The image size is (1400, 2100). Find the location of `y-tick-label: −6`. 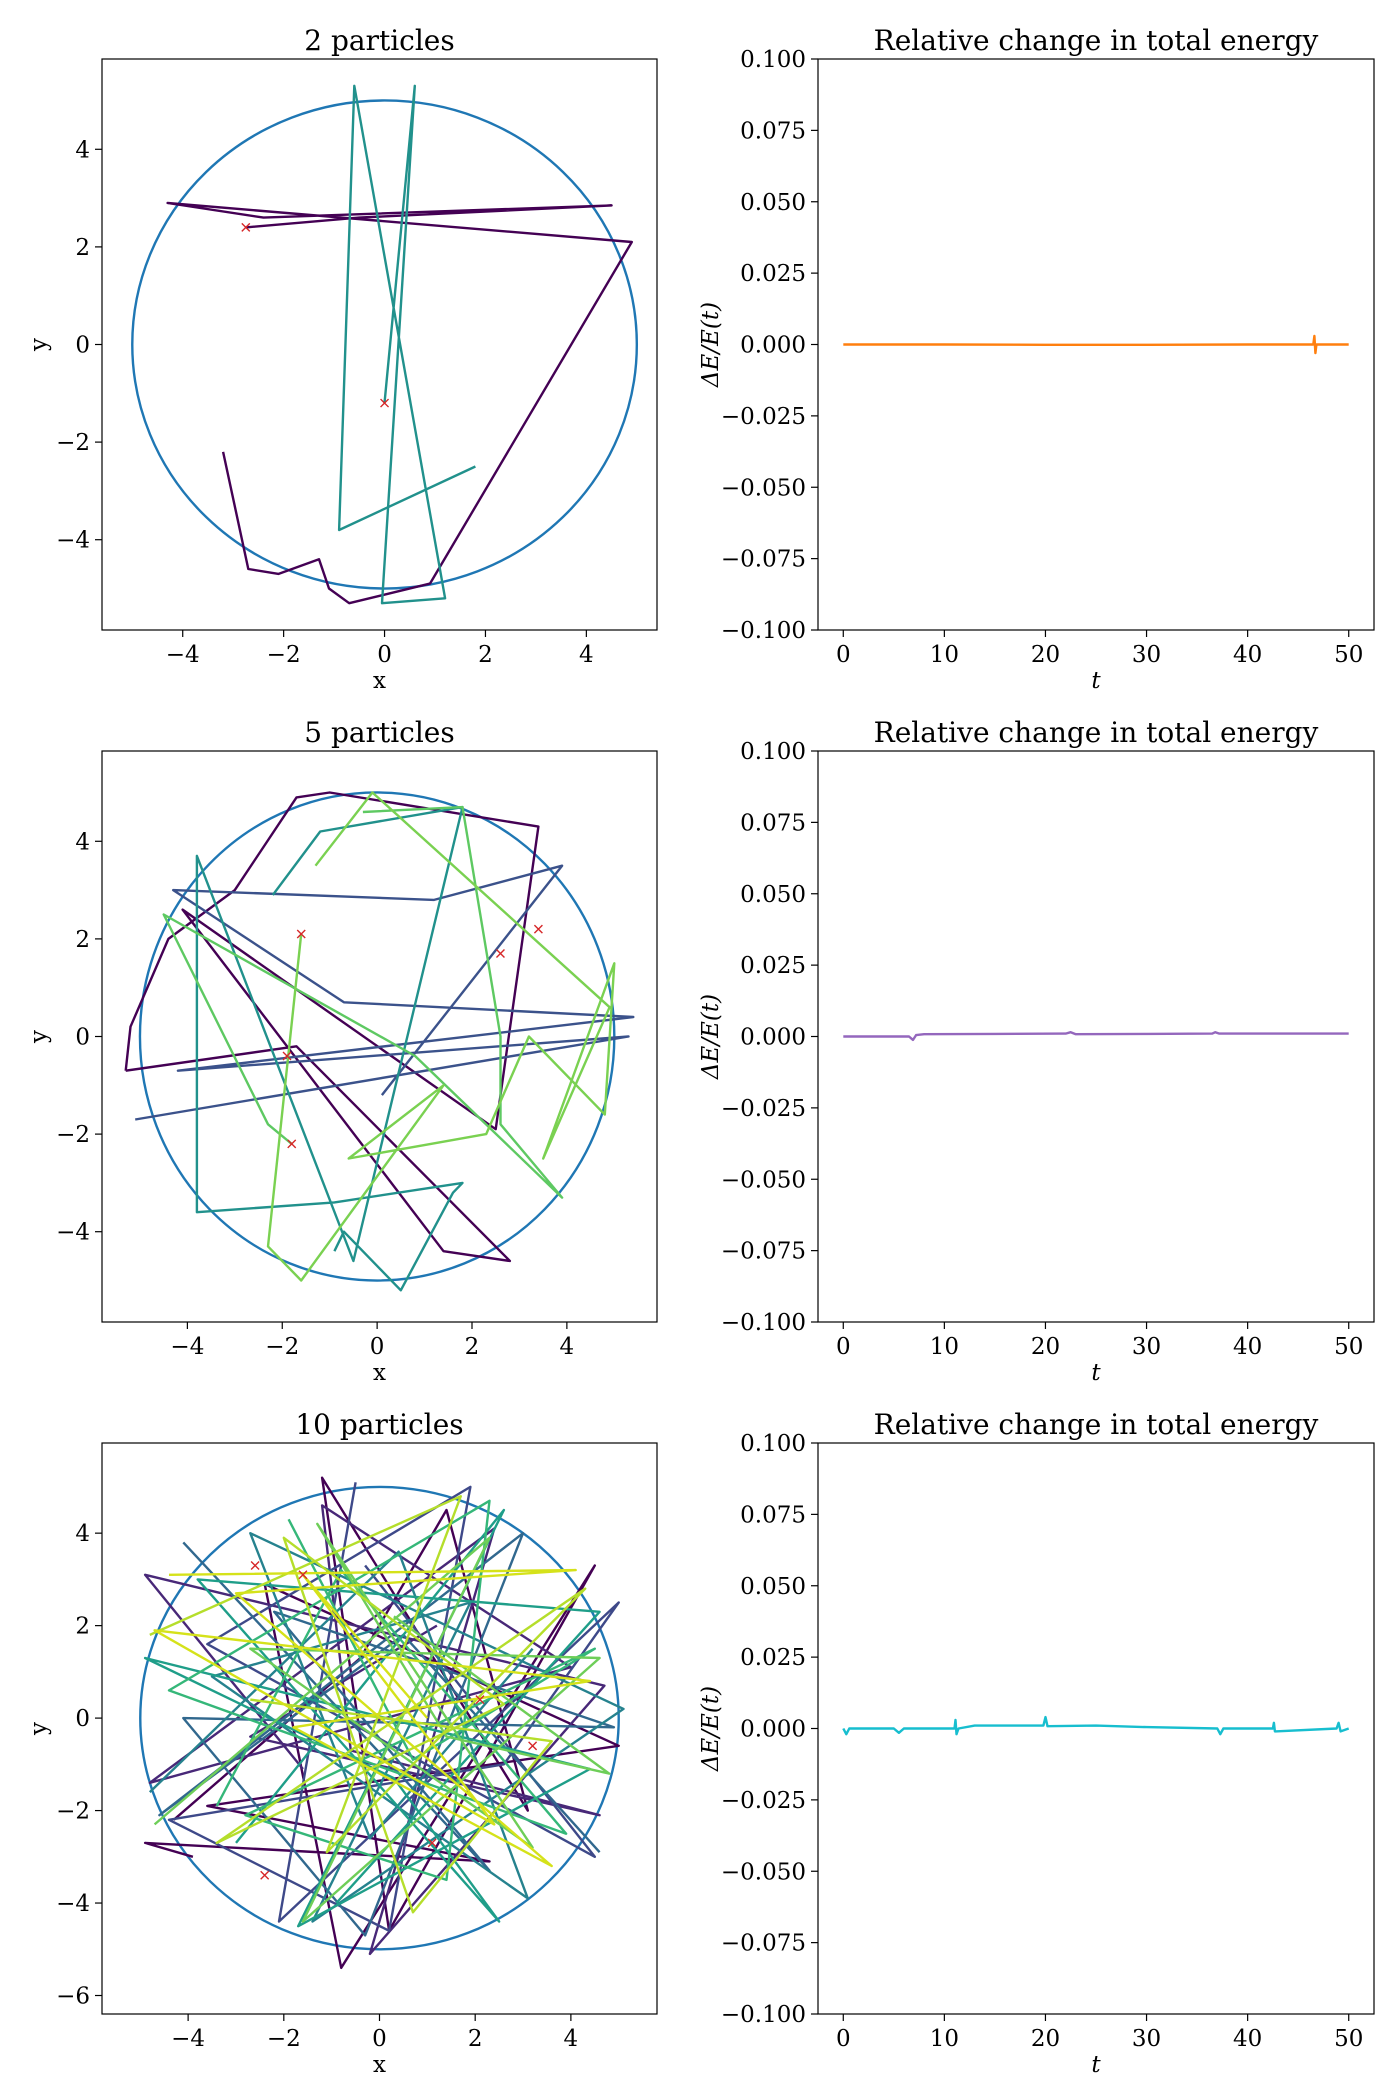

y-tick-label: −6 is located at coordinates (73, 1997).